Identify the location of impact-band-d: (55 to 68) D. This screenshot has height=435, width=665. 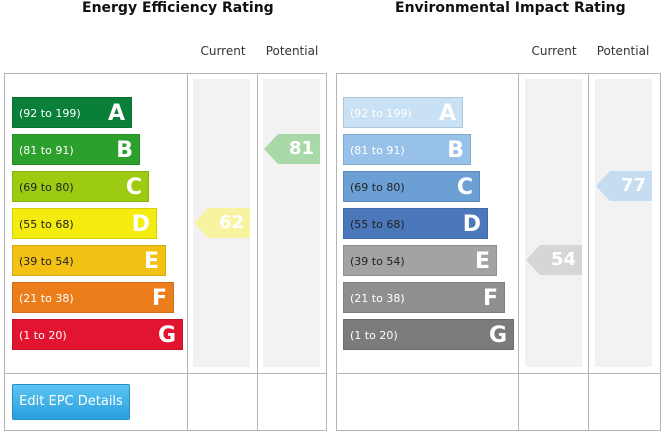
(415, 223).